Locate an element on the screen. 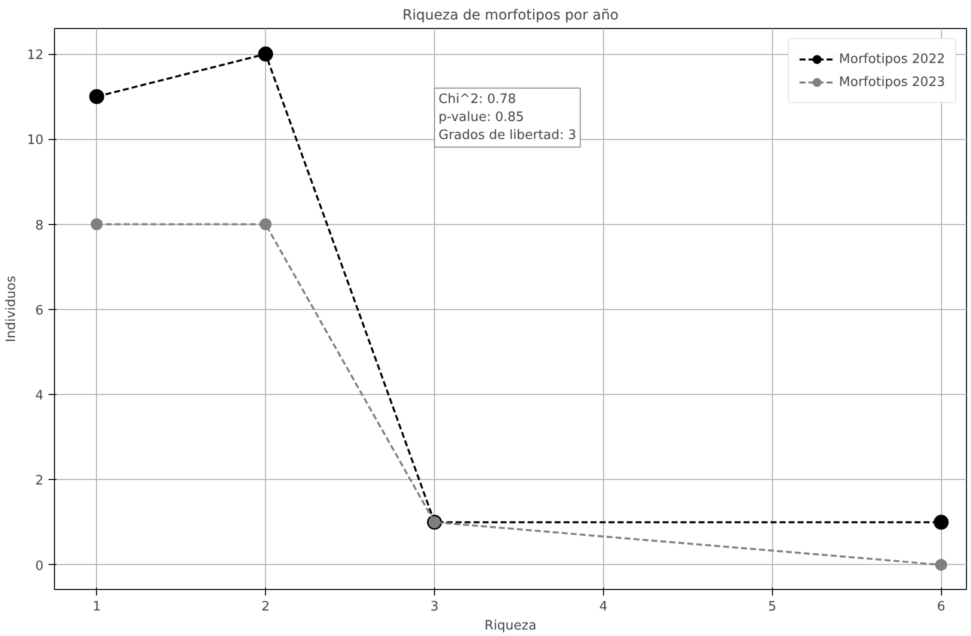  x-tick-label: 5 is located at coordinates (772, 607).